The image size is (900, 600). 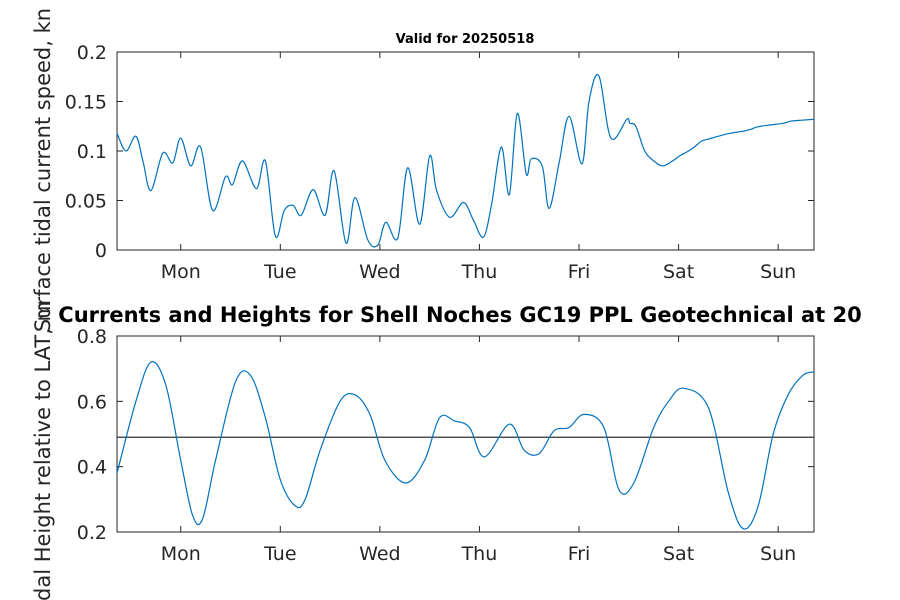 What do you see at coordinates (92, 402) in the screenshot?
I see `y-tick-label: 0.6` at bounding box center [92, 402].